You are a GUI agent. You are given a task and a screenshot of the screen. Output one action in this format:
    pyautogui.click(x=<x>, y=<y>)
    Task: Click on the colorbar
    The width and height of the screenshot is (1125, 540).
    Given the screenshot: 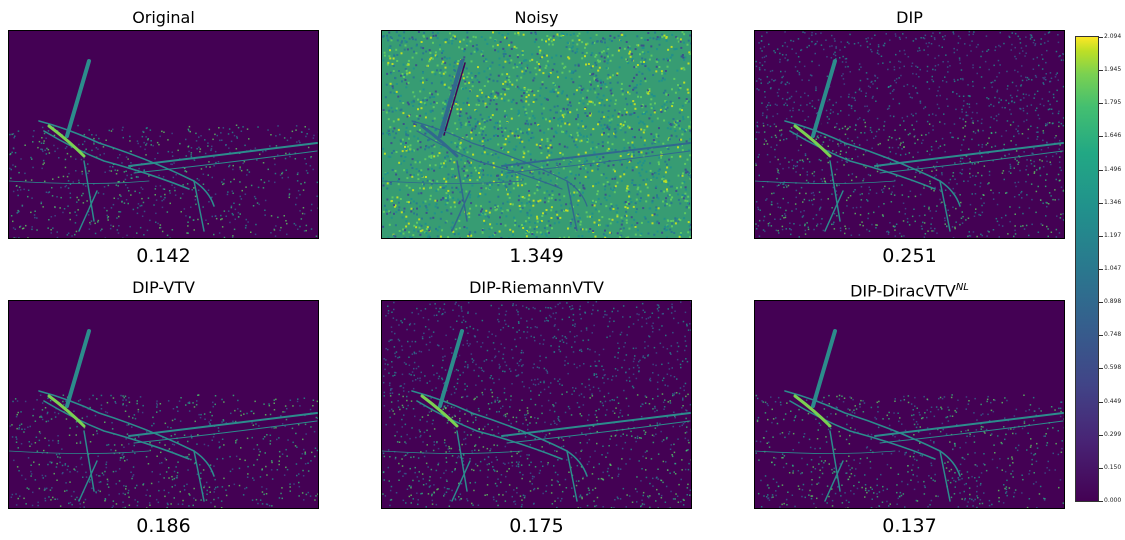 What is the action you would take?
    pyautogui.click(x=1087, y=269)
    